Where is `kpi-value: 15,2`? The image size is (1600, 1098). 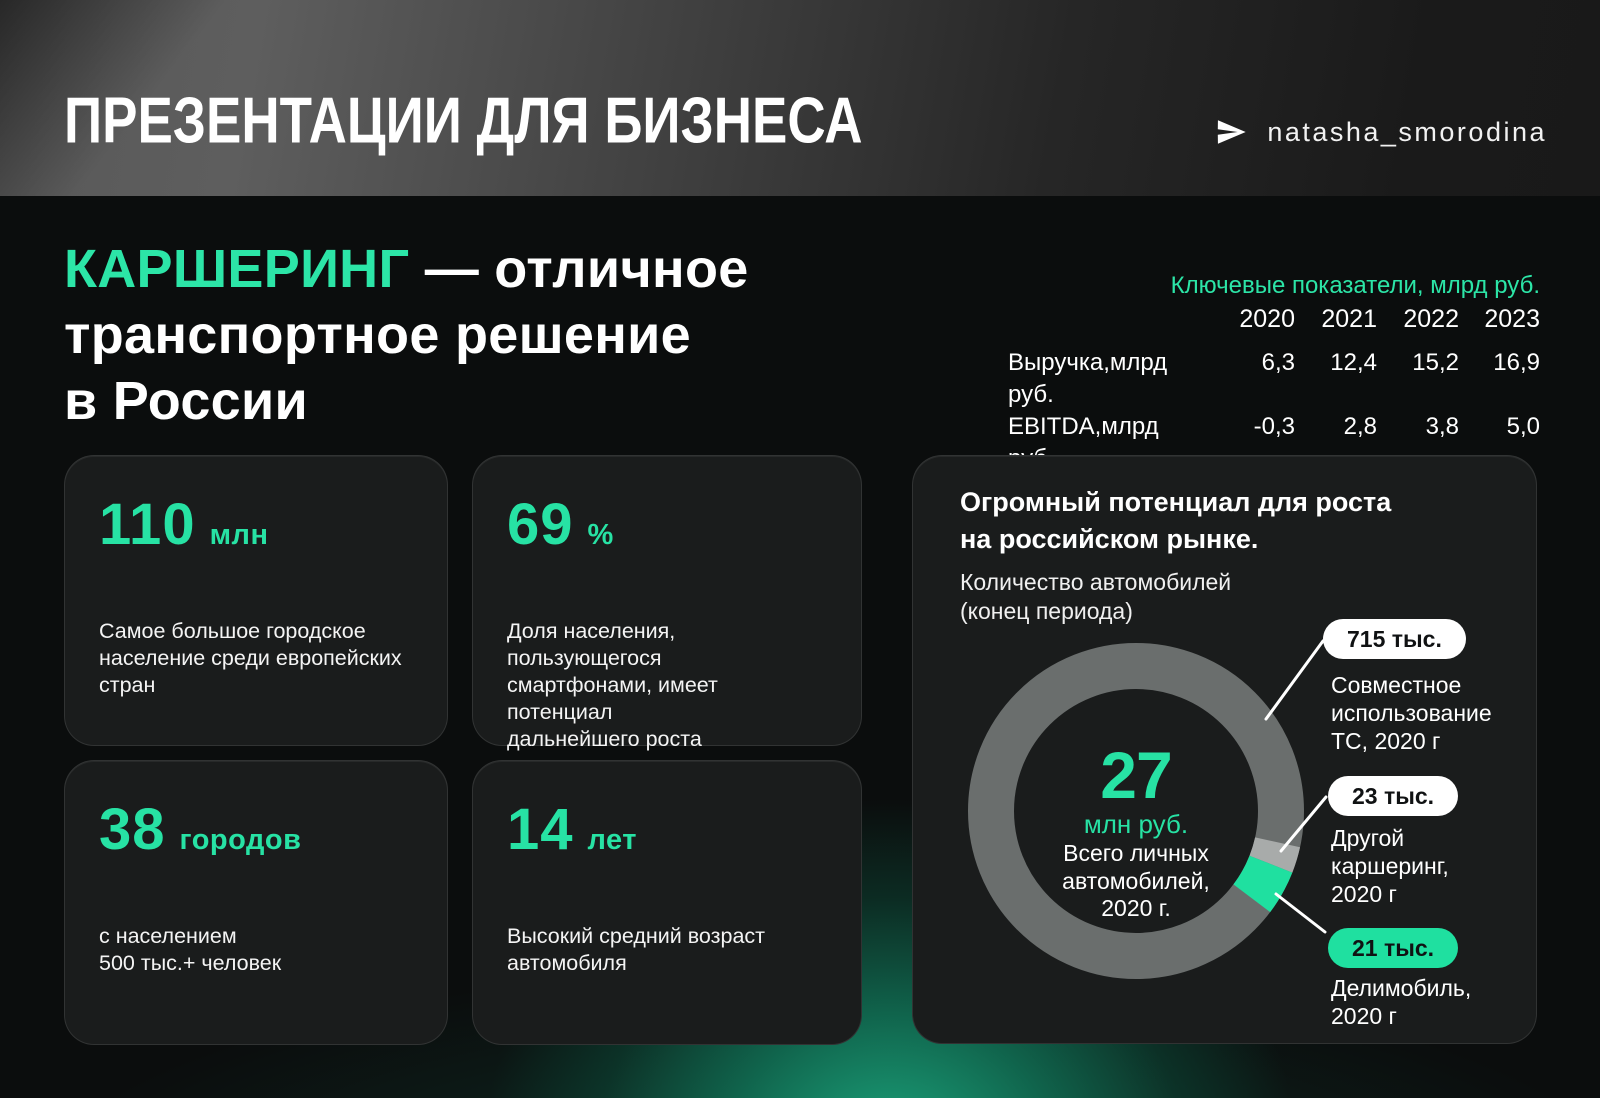
kpi-value: 15,2 is located at coordinates (1435, 362).